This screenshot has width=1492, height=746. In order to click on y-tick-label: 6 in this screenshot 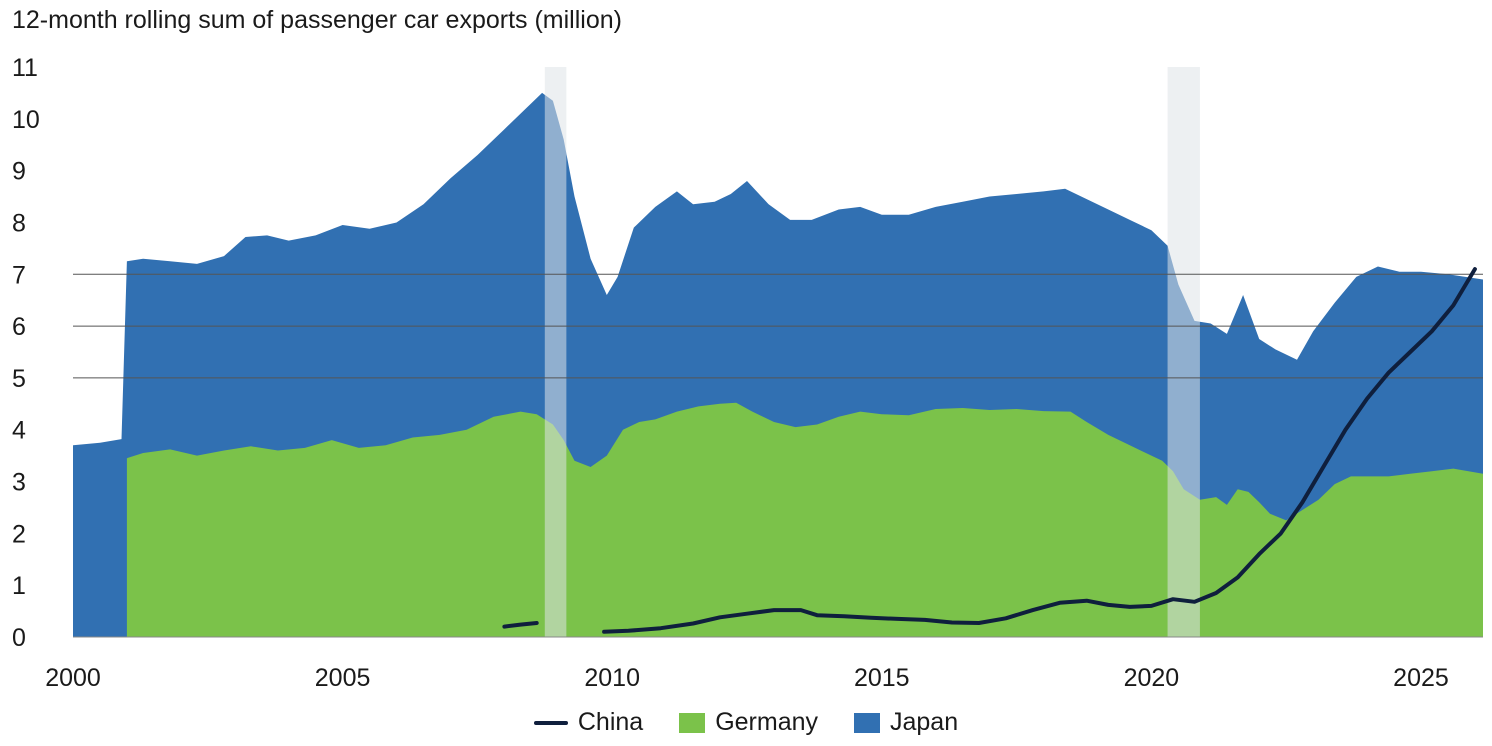, I will do `click(19, 327)`.